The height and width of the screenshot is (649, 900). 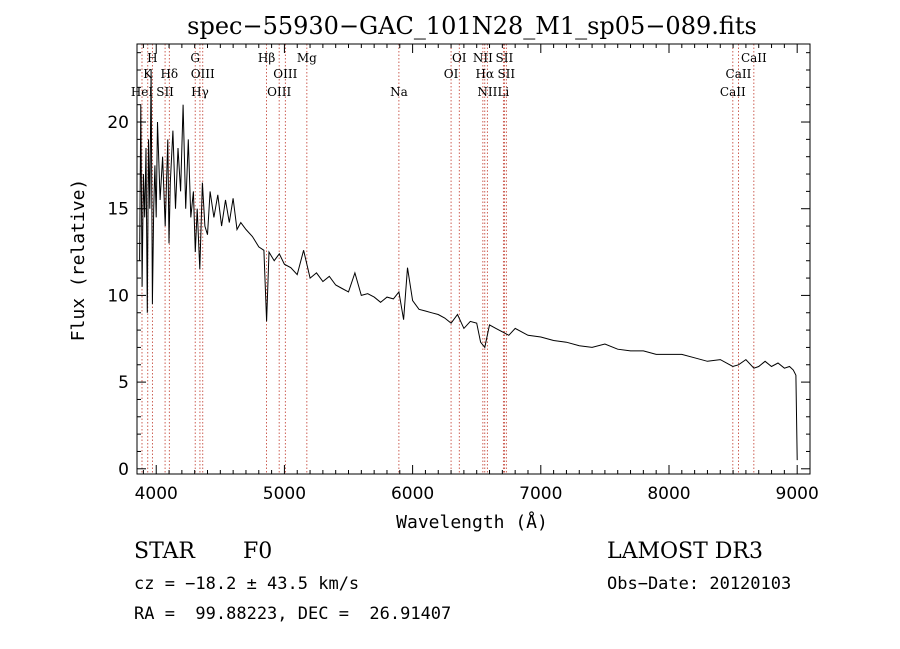 I want to click on x-tick-label-4000: 4000, so click(x=156, y=494).